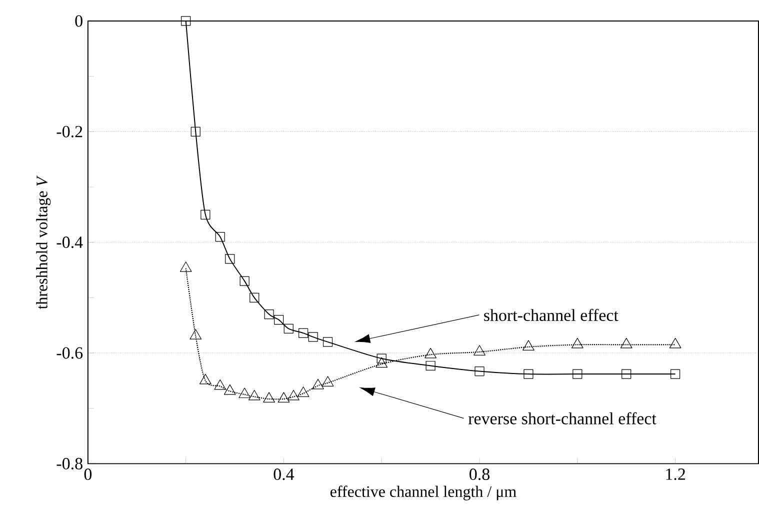 This screenshot has width=759, height=531. I want to click on y-axis-title: threshhold voltage V, so click(43, 243).